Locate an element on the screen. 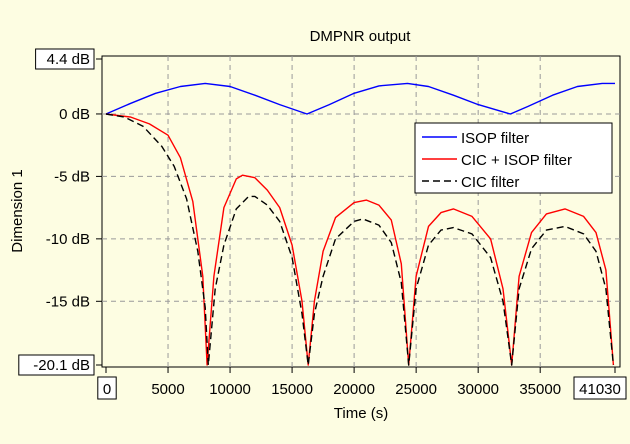 This screenshot has height=444, width=630. x-tick-label: 41030 is located at coordinates (600, 389).